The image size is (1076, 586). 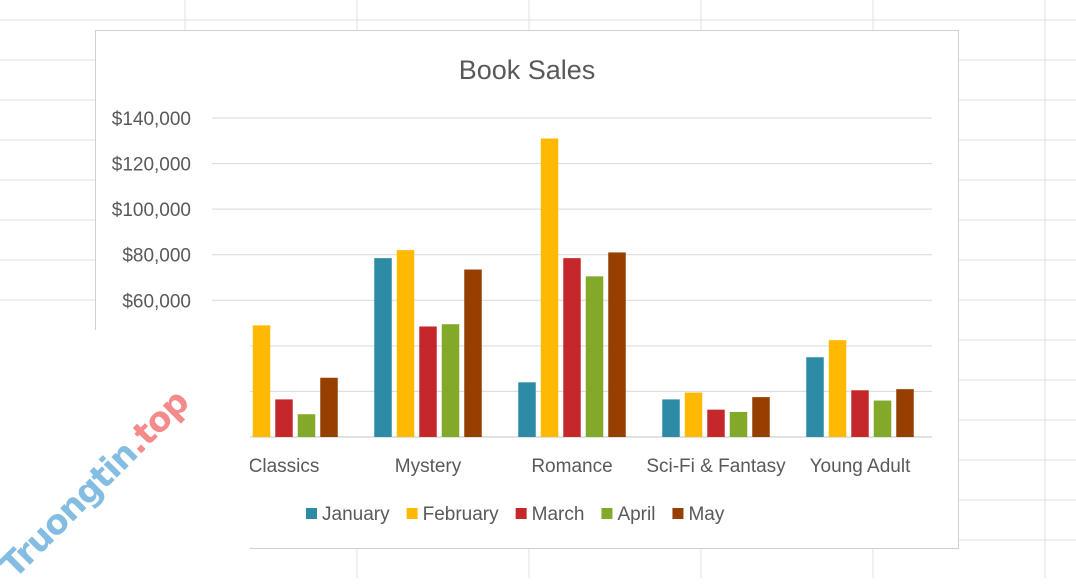 What do you see at coordinates (156, 256) in the screenshot?
I see `y-tick-label: $80,000` at bounding box center [156, 256].